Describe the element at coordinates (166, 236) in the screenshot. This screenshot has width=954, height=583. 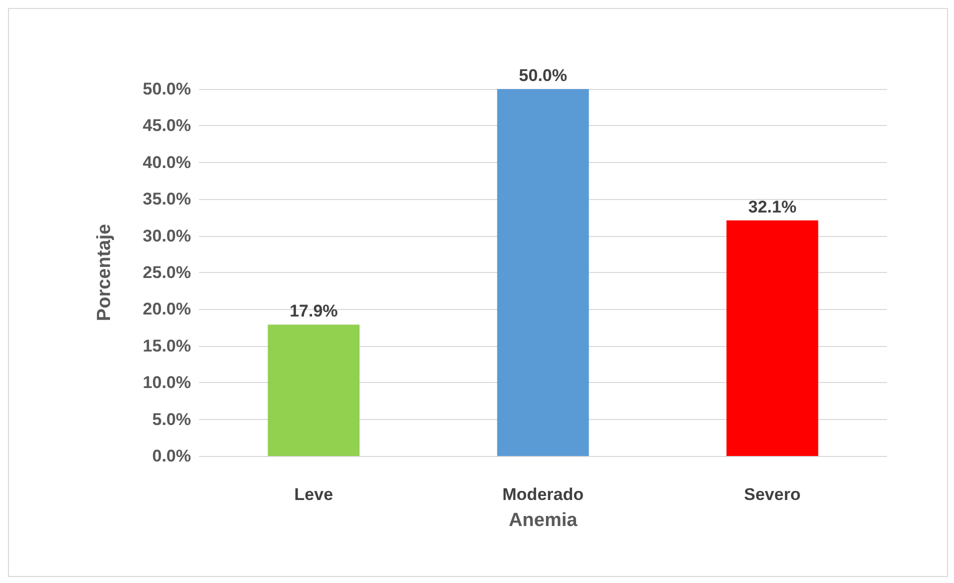
I see `y-tick-label: 30.0%` at that location.